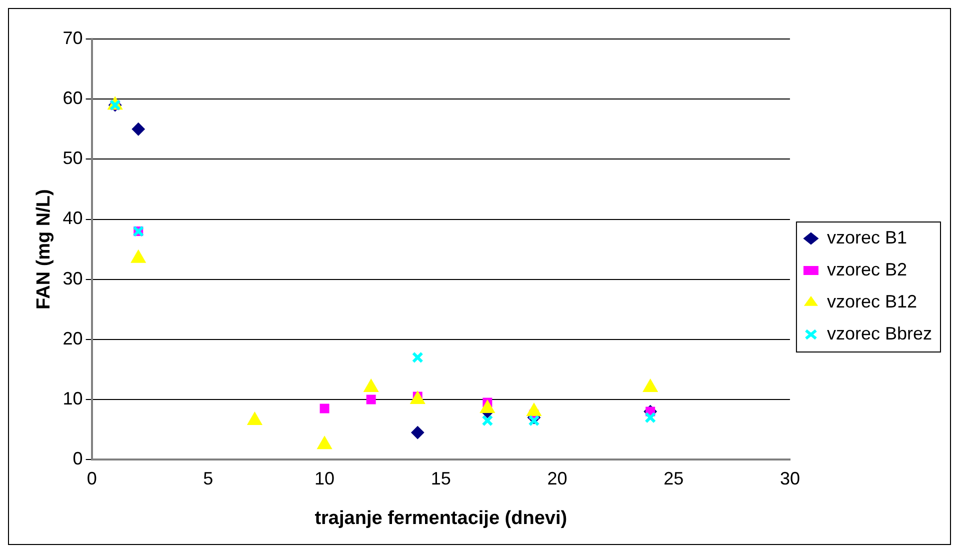  Describe the element at coordinates (867, 269) in the screenshot. I see `legend-label: vzorec B2` at that location.